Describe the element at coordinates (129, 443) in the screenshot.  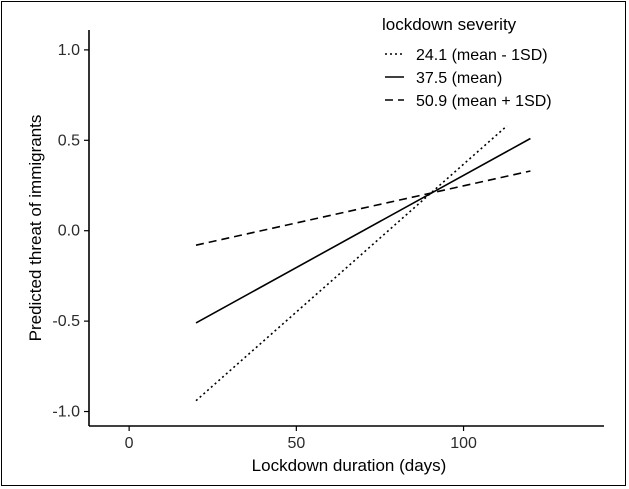
I see `x-tick-label: 0` at that location.